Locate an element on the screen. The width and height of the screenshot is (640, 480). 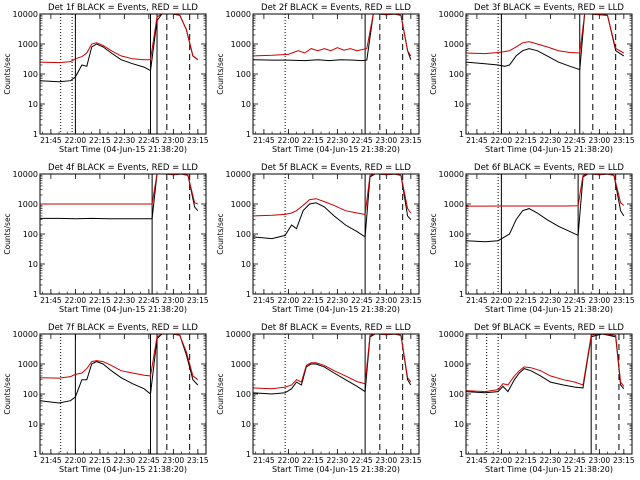
panel-title: Det 3f BLACK = Events, RED = LLD is located at coordinates (549, 8).